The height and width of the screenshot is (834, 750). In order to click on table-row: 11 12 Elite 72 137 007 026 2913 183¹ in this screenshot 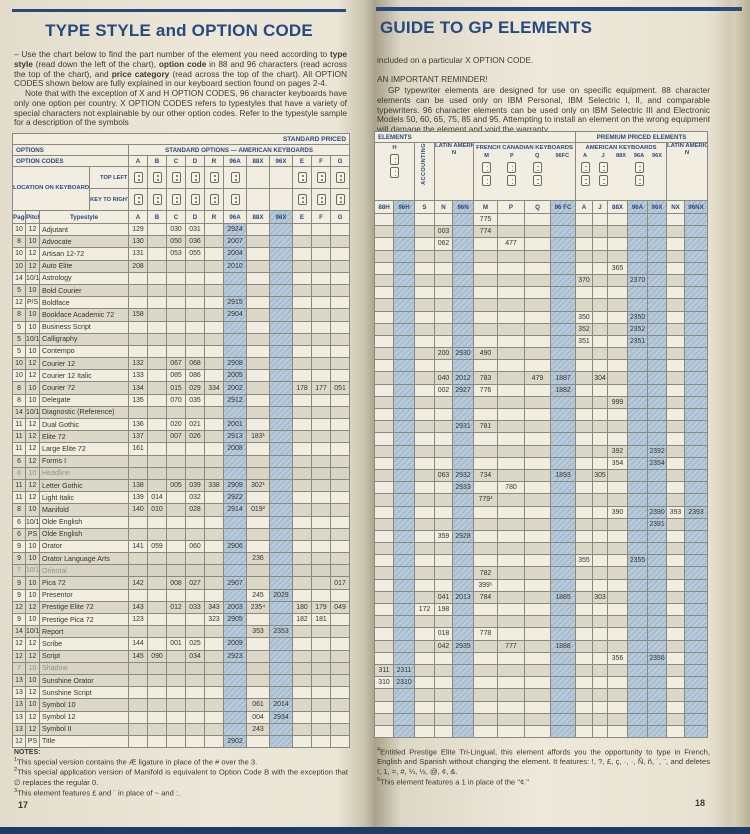, I will do `click(181, 437)`.